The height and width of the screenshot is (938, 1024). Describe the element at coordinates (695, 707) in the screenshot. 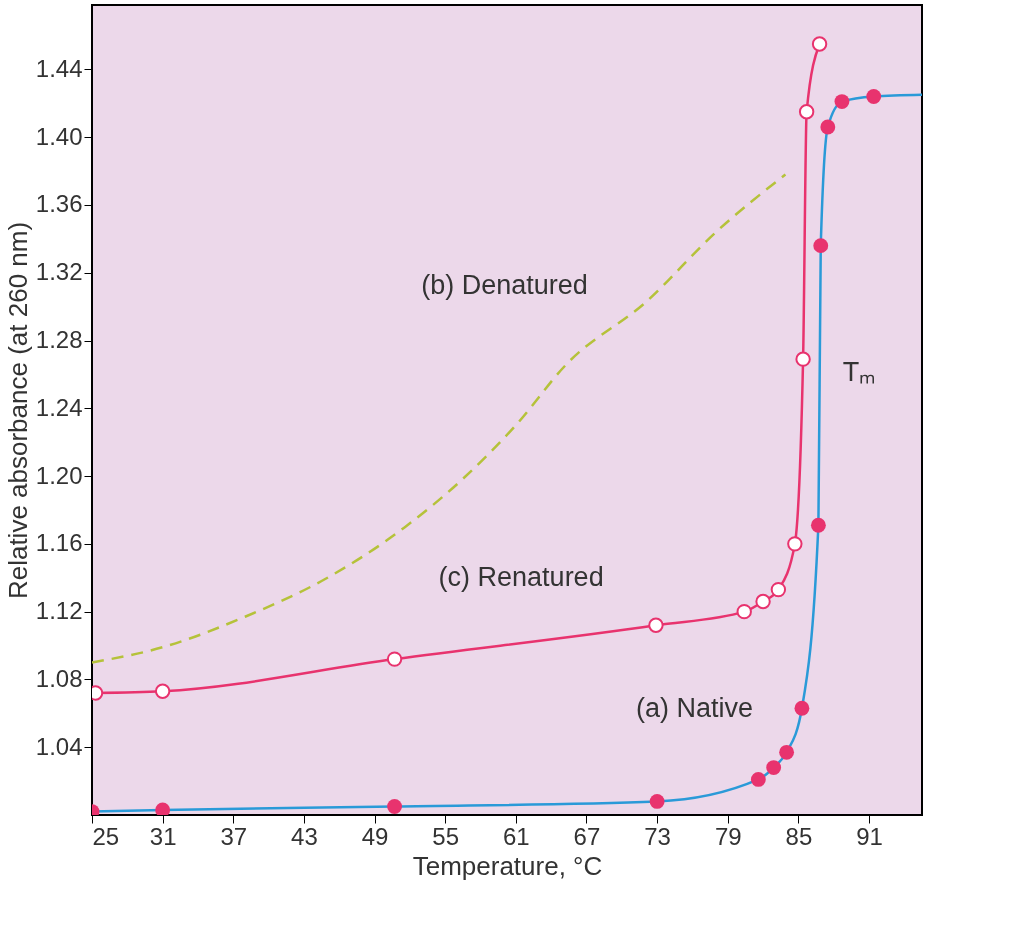

I see `annotation: (a) Native` at that location.